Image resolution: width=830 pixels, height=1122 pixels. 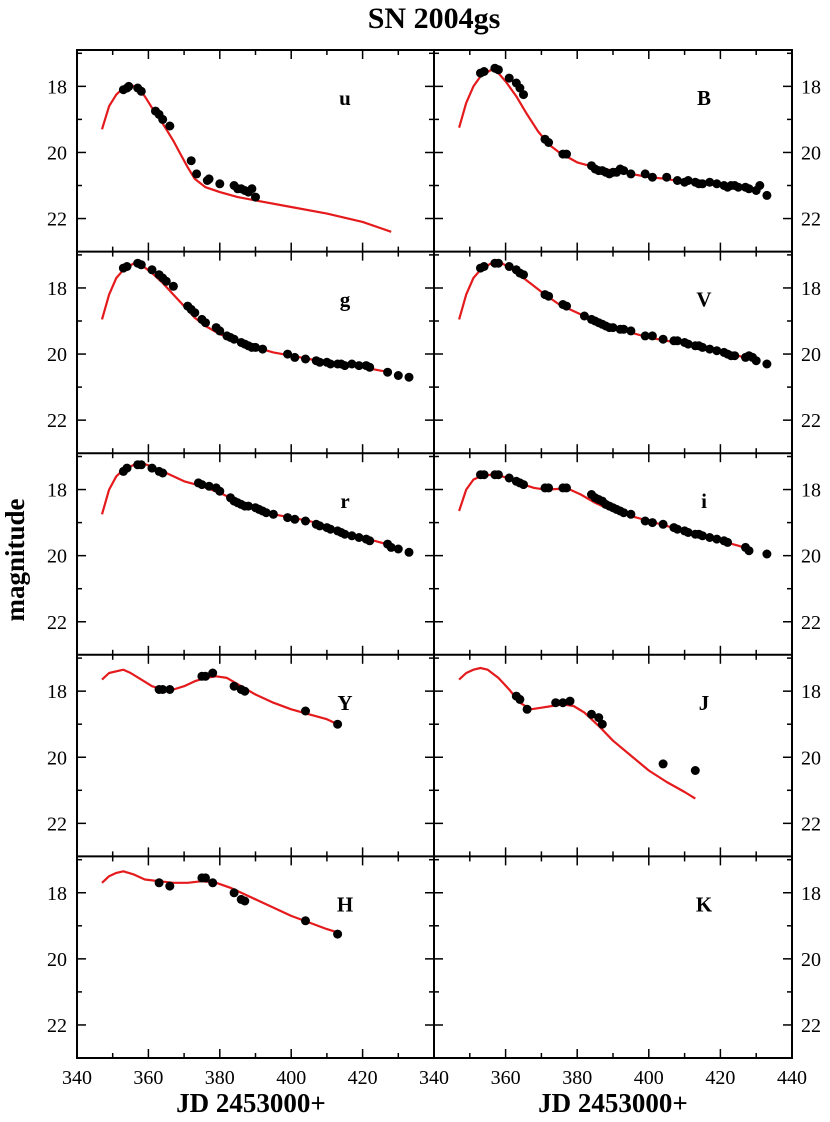 I want to click on x-tick-label-left: 340, so click(x=77, y=1078).